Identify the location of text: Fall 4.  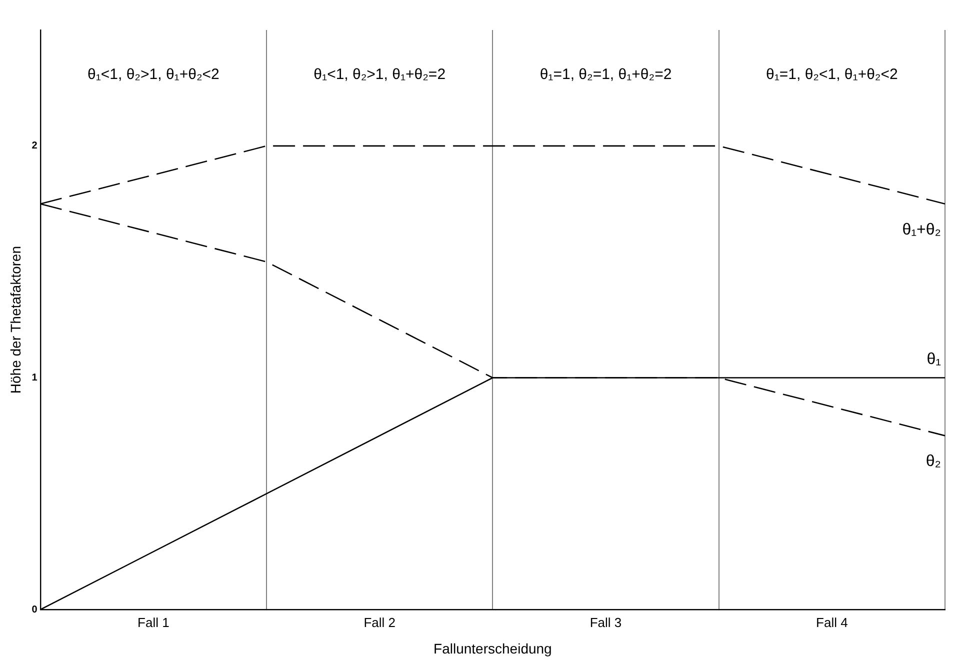
(832, 622).